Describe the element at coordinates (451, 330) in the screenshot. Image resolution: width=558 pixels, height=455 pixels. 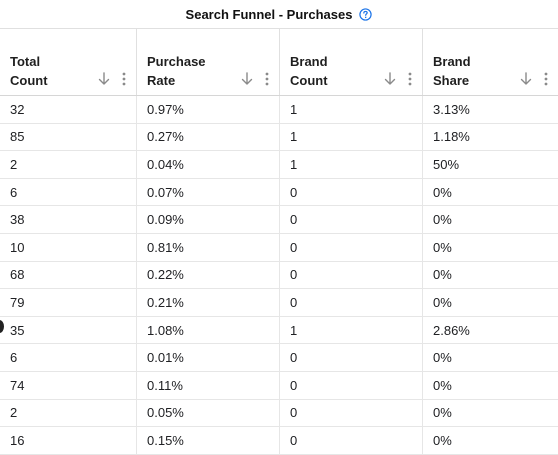
I see `cell-brand-share: 2.86%` at that location.